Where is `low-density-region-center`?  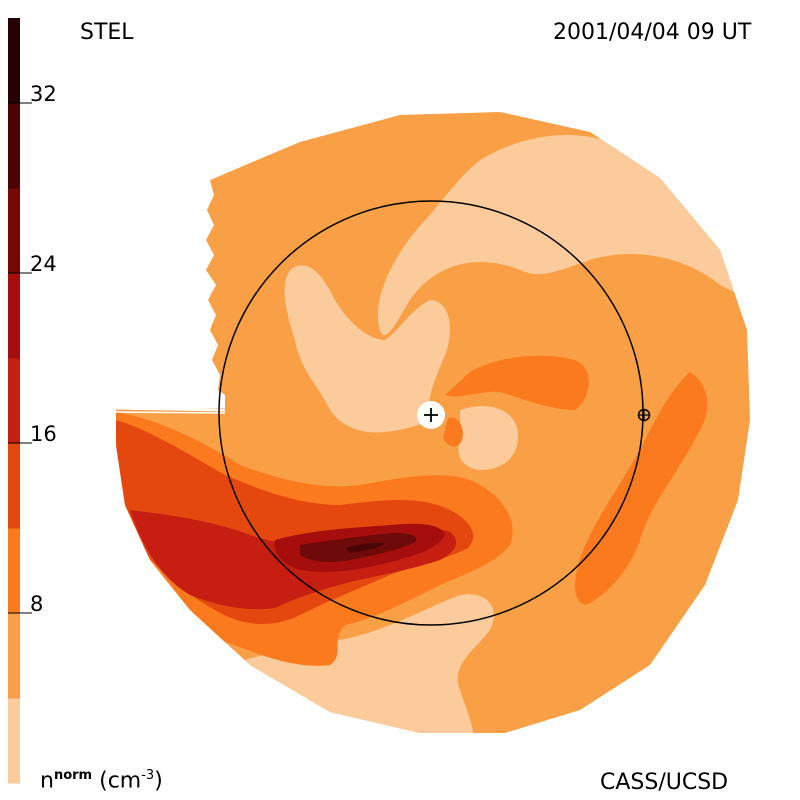
low-density-region-center is located at coordinates (367, 349).